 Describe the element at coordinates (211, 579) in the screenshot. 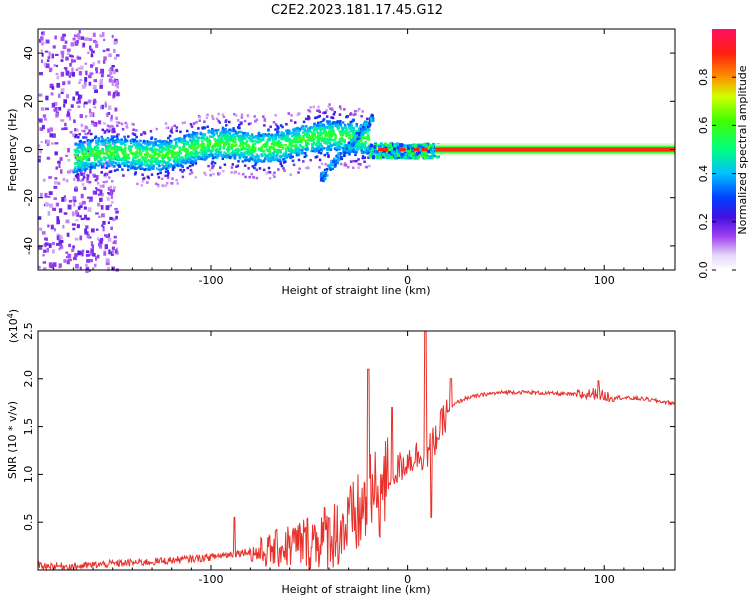

I see `snr-x-tick-label: -100` at that location.